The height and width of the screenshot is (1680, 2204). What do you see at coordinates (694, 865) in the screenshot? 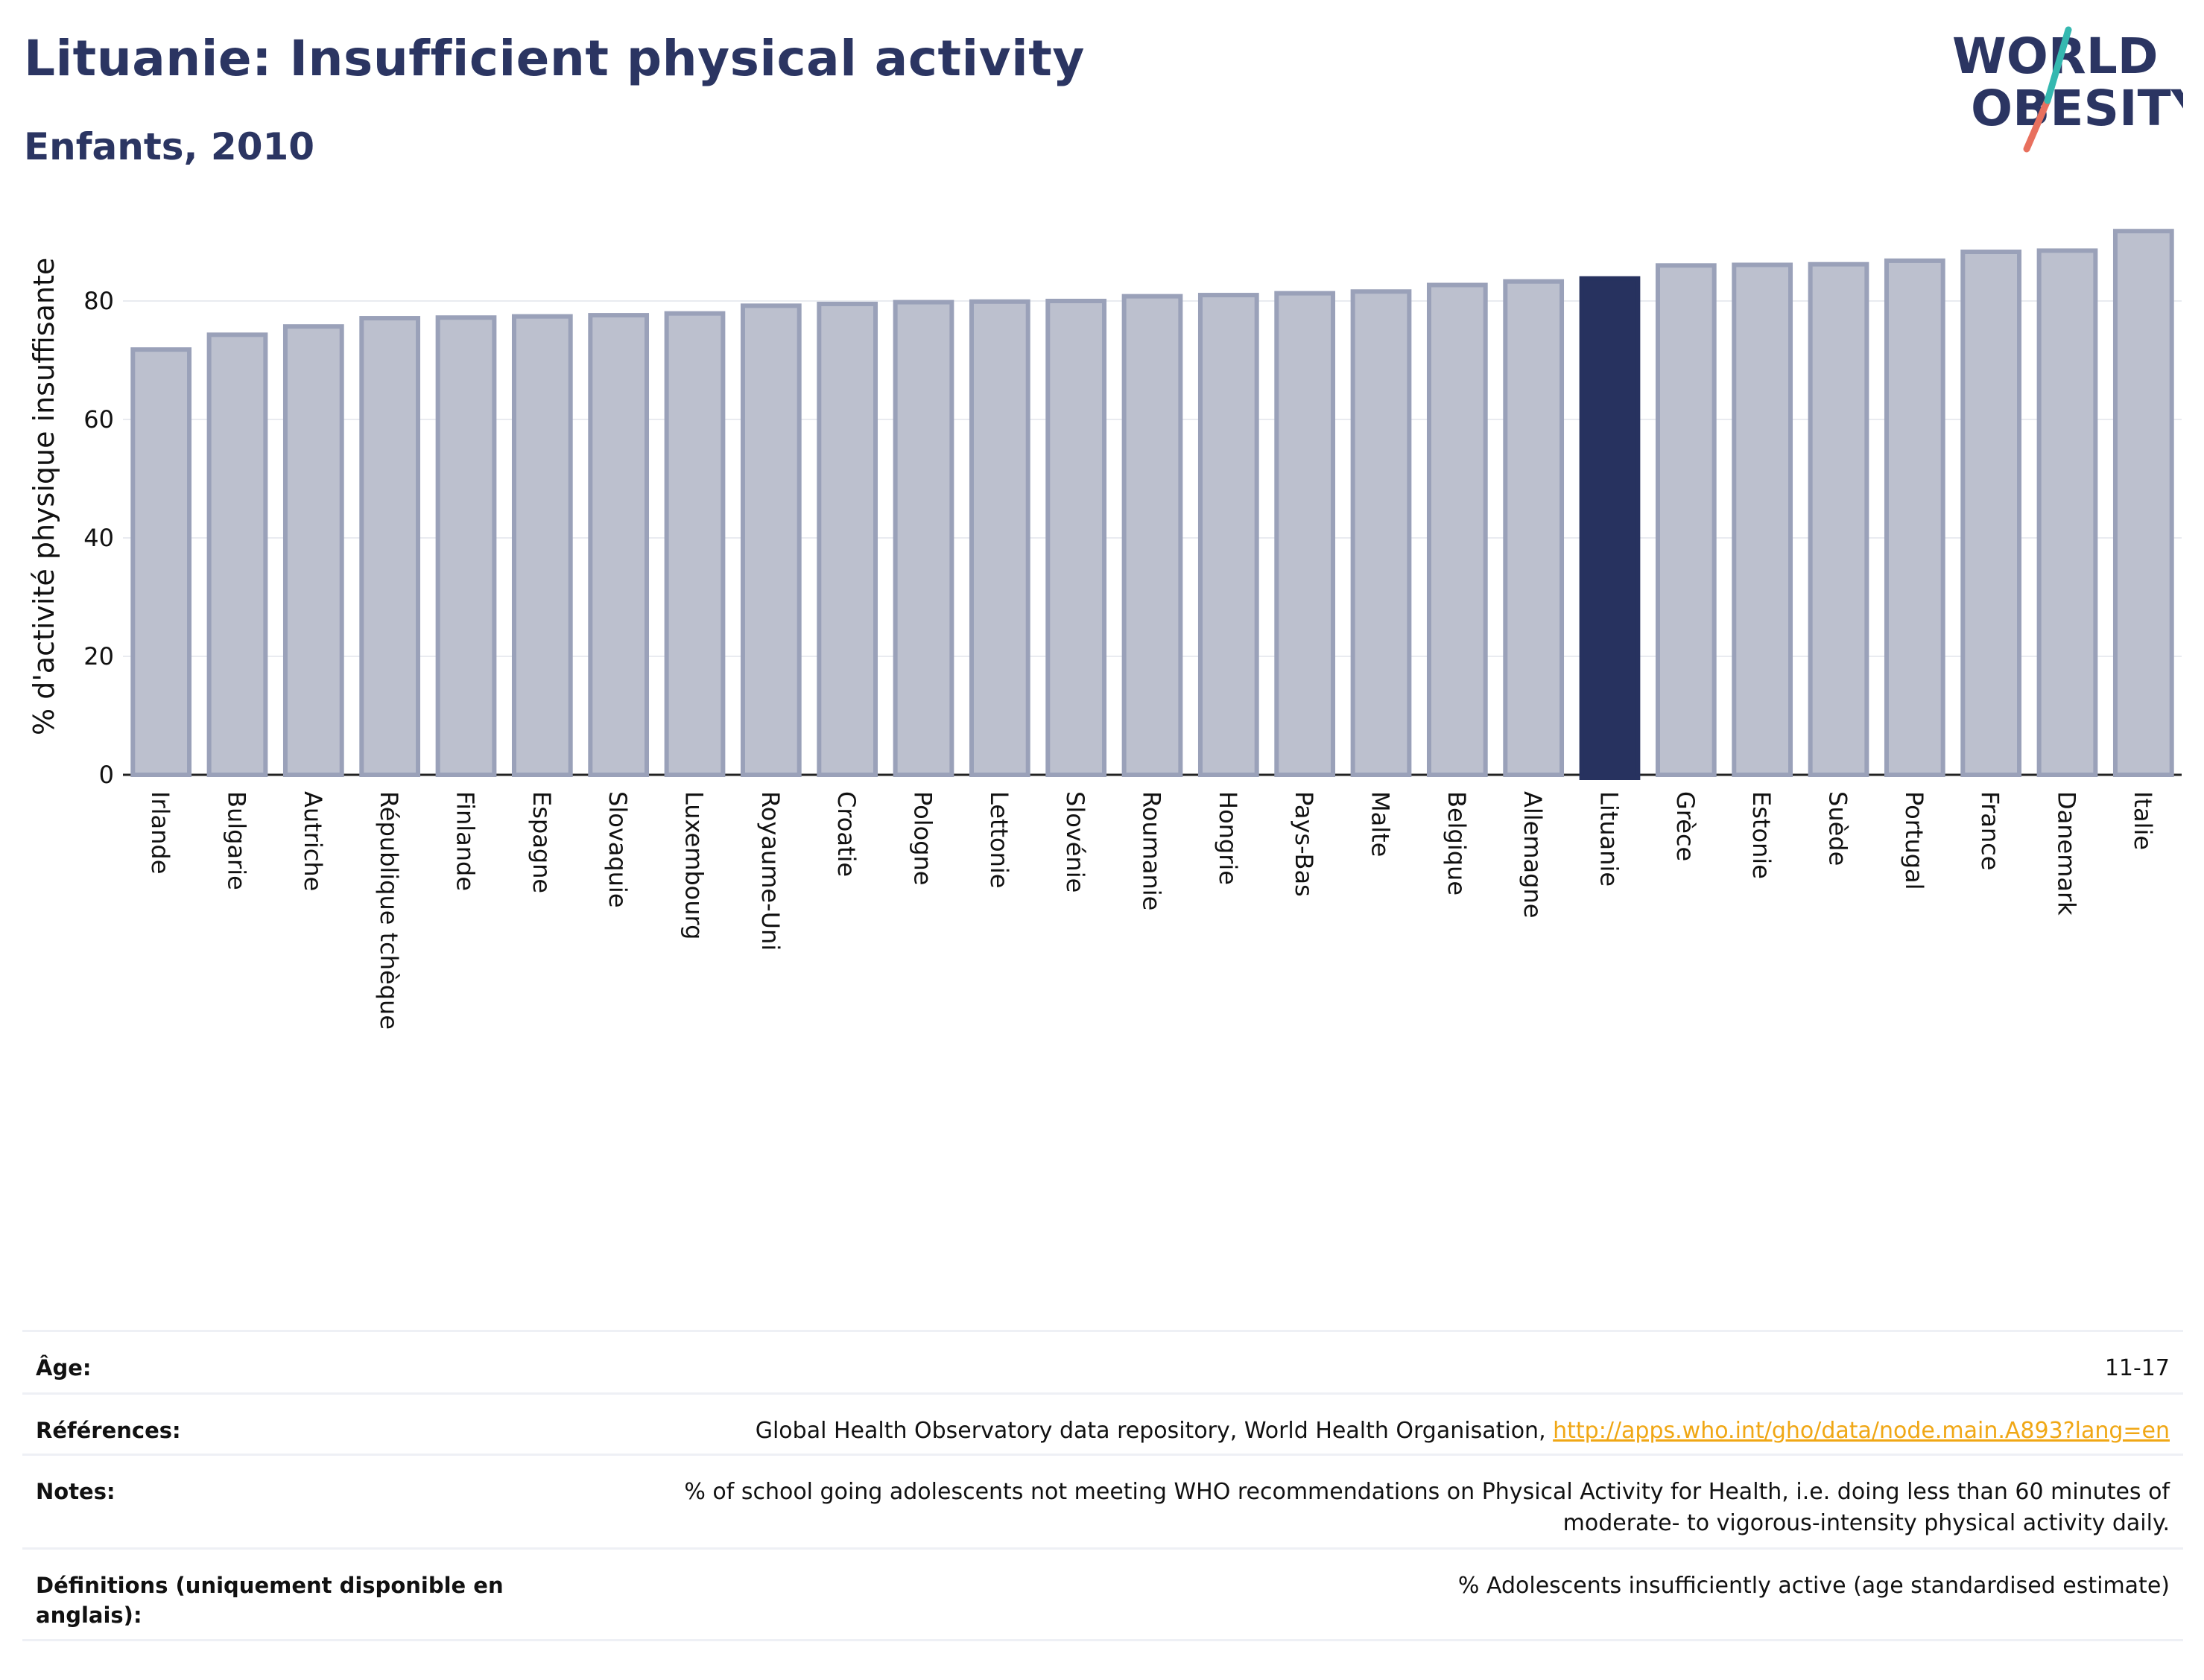
I see `x-tick-label: Luxembourg` at bounding box center [694, 865].